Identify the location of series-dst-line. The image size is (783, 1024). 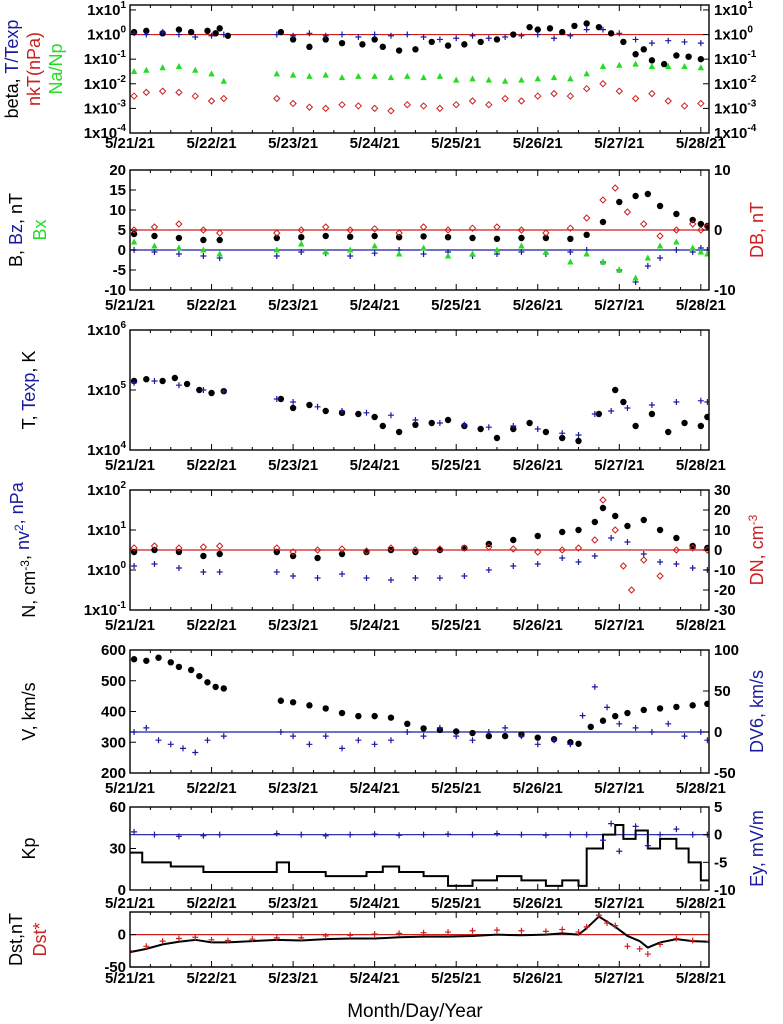
(419, 934).